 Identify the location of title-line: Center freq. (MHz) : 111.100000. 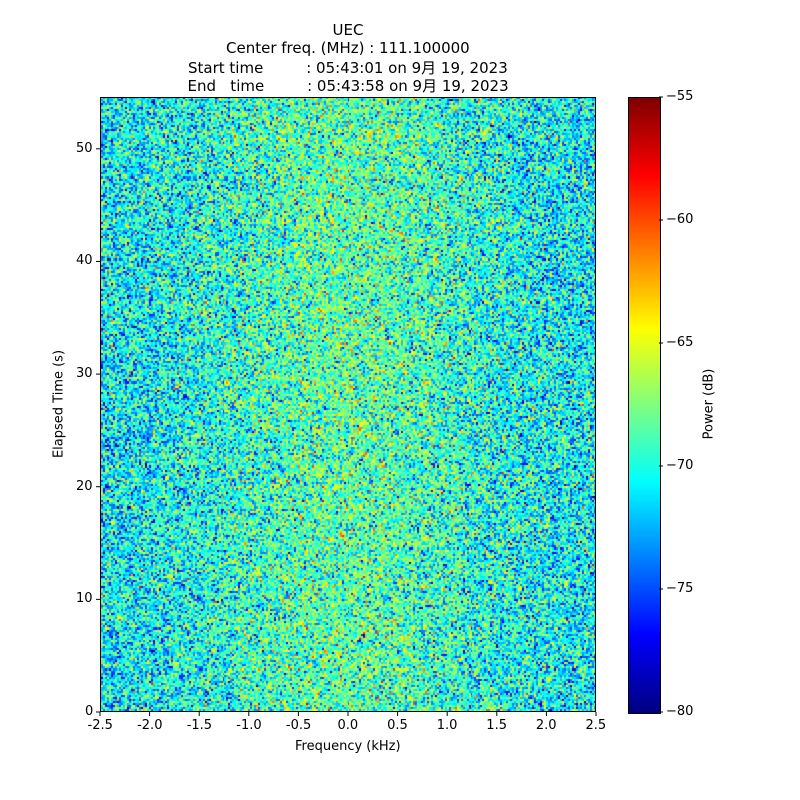
(348, 48).